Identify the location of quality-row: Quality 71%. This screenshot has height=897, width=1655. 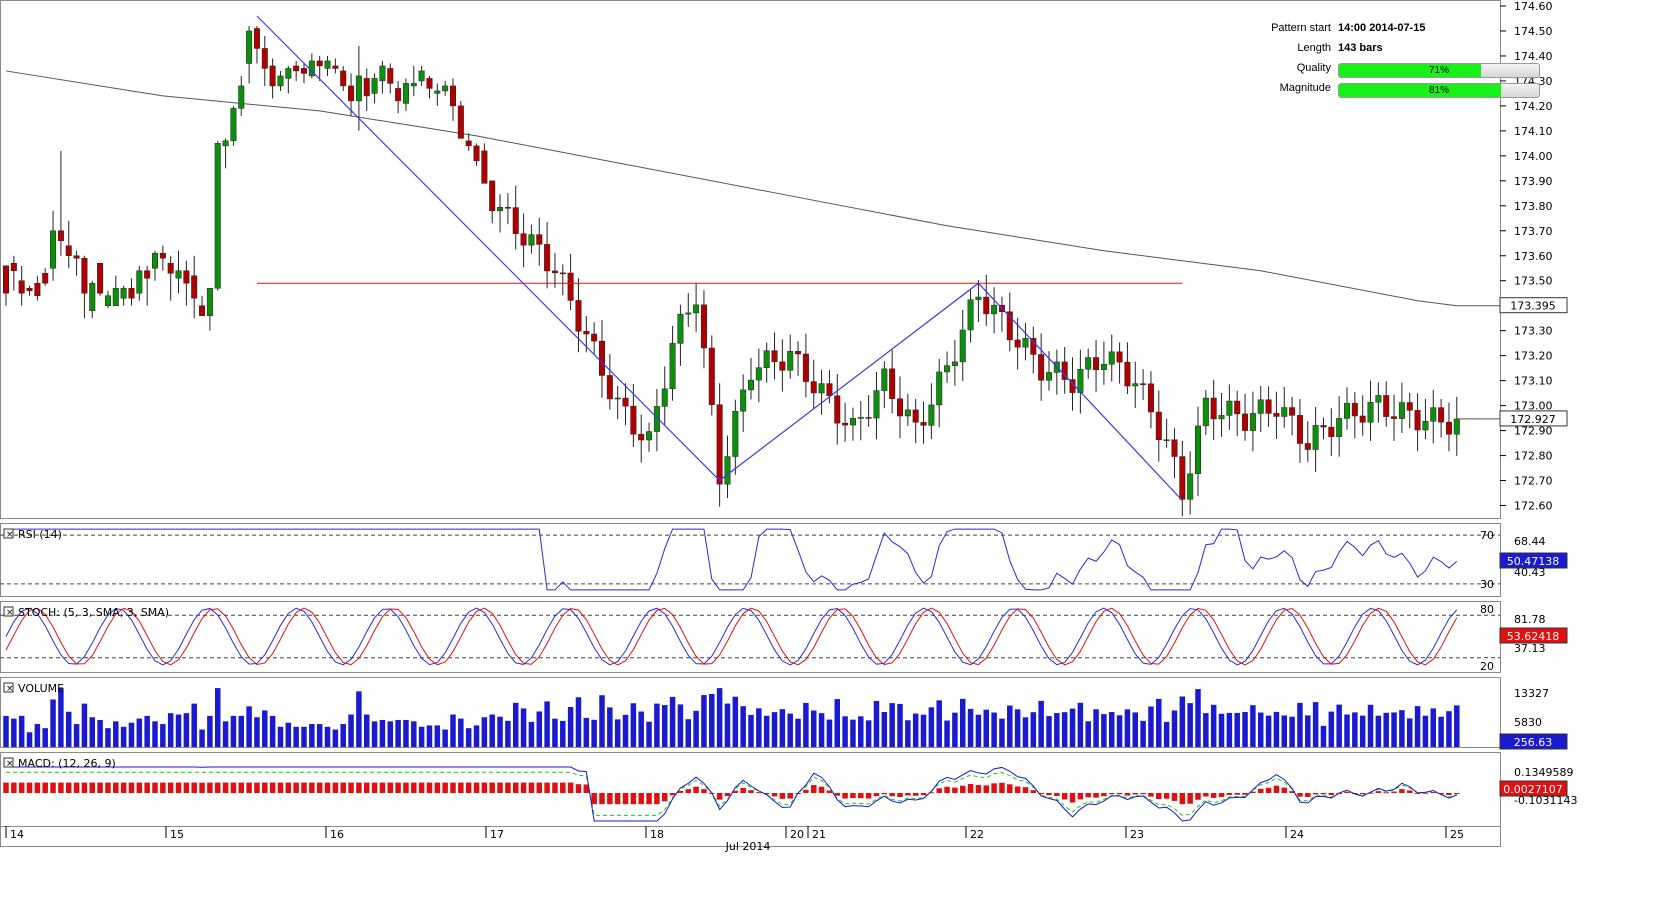
(1424, 70).